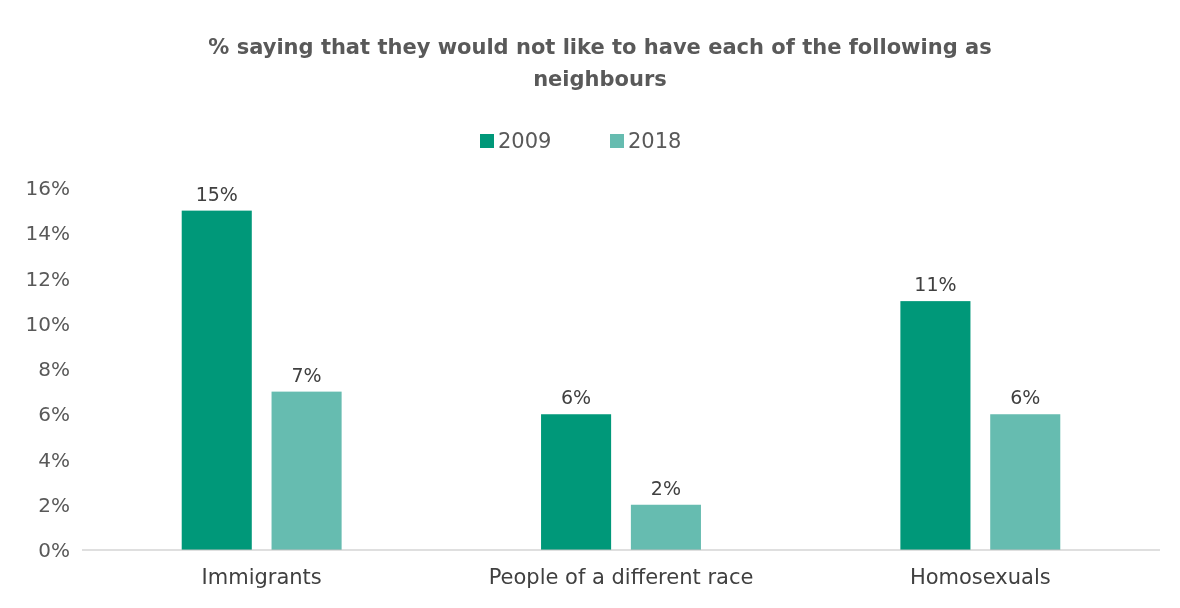  What do you see at coordinates (216, 193) in the screenshot?
I see `data-label: 15%` at bounding box center [216, 193].